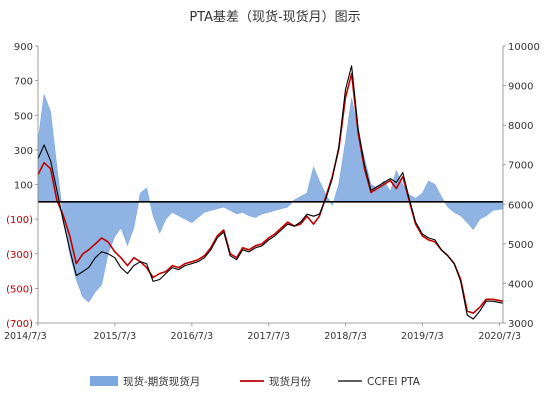 This screenshot has width=550, height=413. Describe the element at coordinates (19, 255) in the screenshot. I see `y-left-tick-label: (300)` at that location.